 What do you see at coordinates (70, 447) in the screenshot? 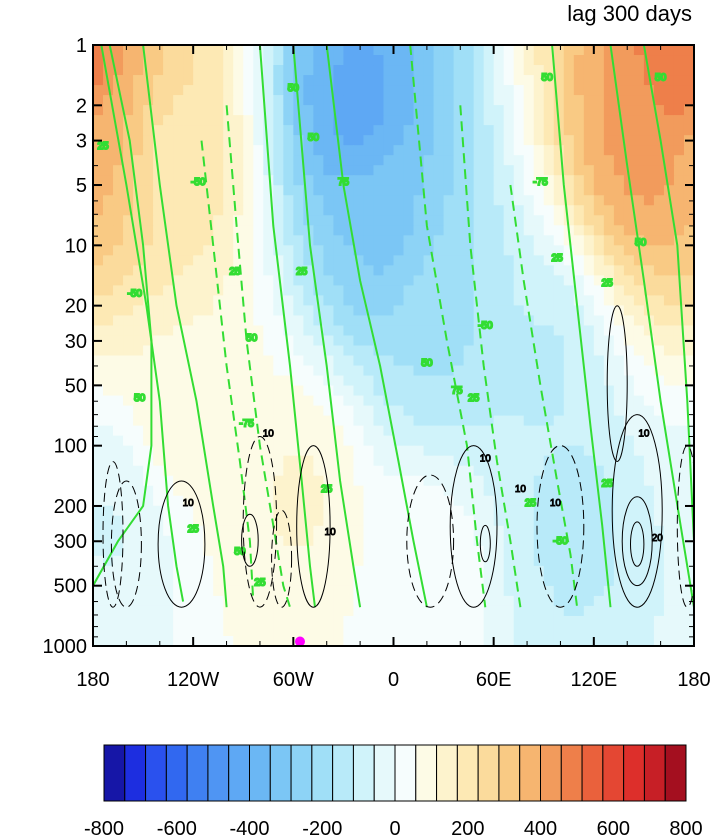
I see `y-tick-label: 100` at bounding box center [70, 447].